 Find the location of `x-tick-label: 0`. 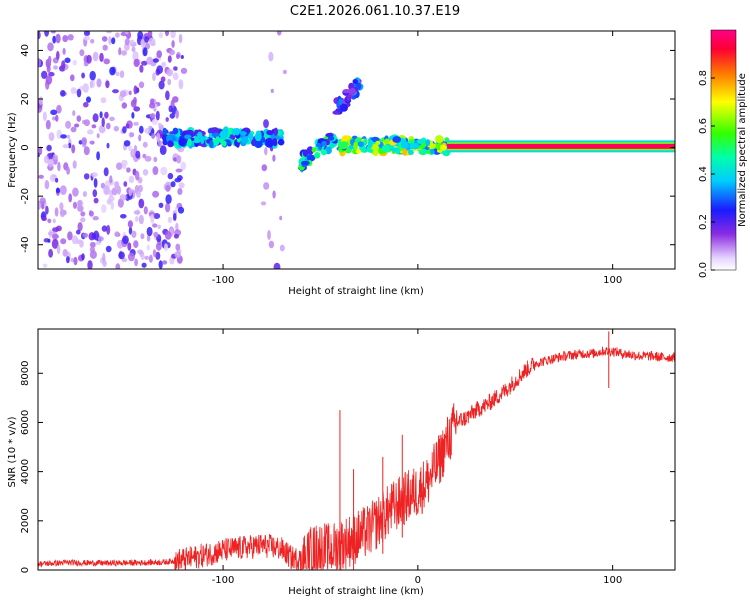

x-tick-label: 0 is located at coordinates (418, 580).